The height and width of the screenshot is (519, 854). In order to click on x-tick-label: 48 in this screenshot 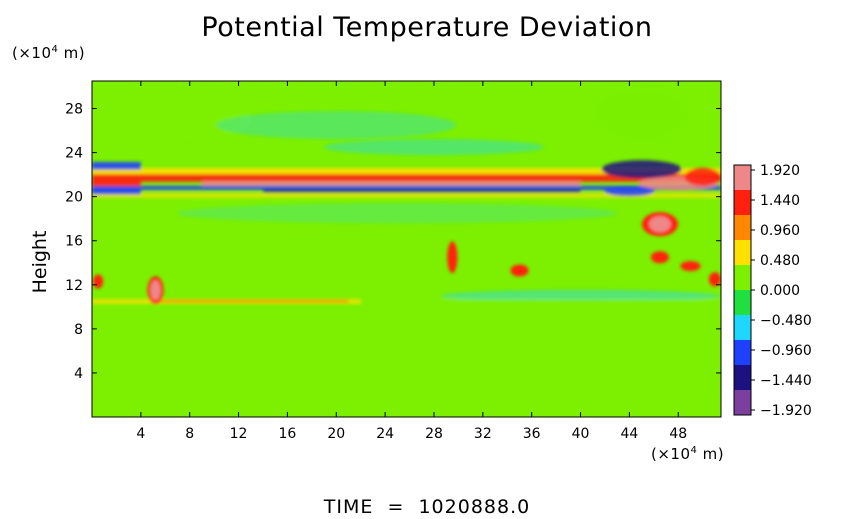, I will do `click(678, 434)`.